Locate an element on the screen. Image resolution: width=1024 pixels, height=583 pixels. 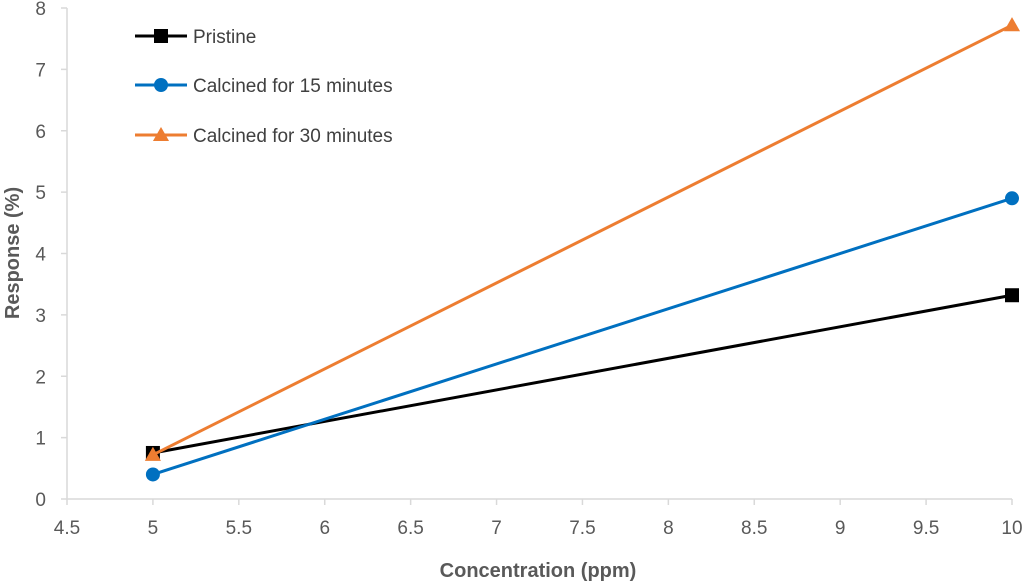
y-tick-label: 5 is located at coordinates (40, 193).